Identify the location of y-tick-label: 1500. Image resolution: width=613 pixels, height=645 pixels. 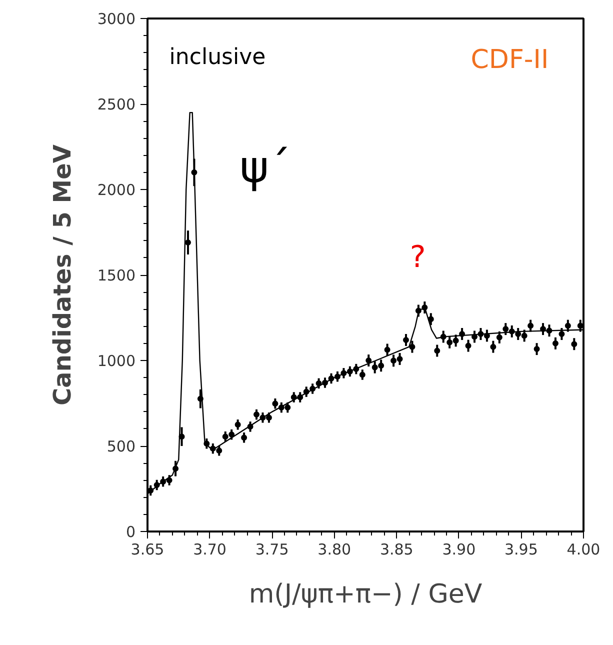
(116, 275).